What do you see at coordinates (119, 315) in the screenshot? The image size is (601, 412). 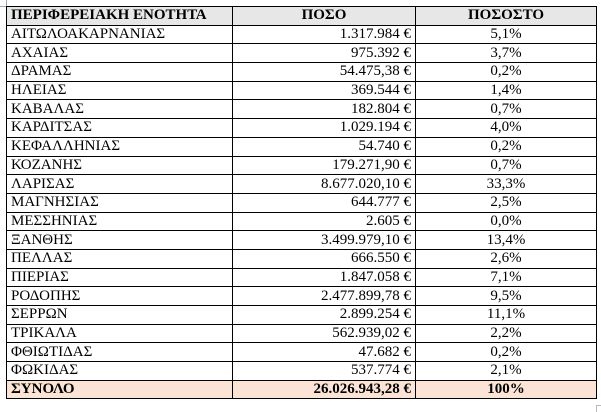 I see `region-cell: ΣΕΡΡΩΝ` at bounding box center [119, 315].